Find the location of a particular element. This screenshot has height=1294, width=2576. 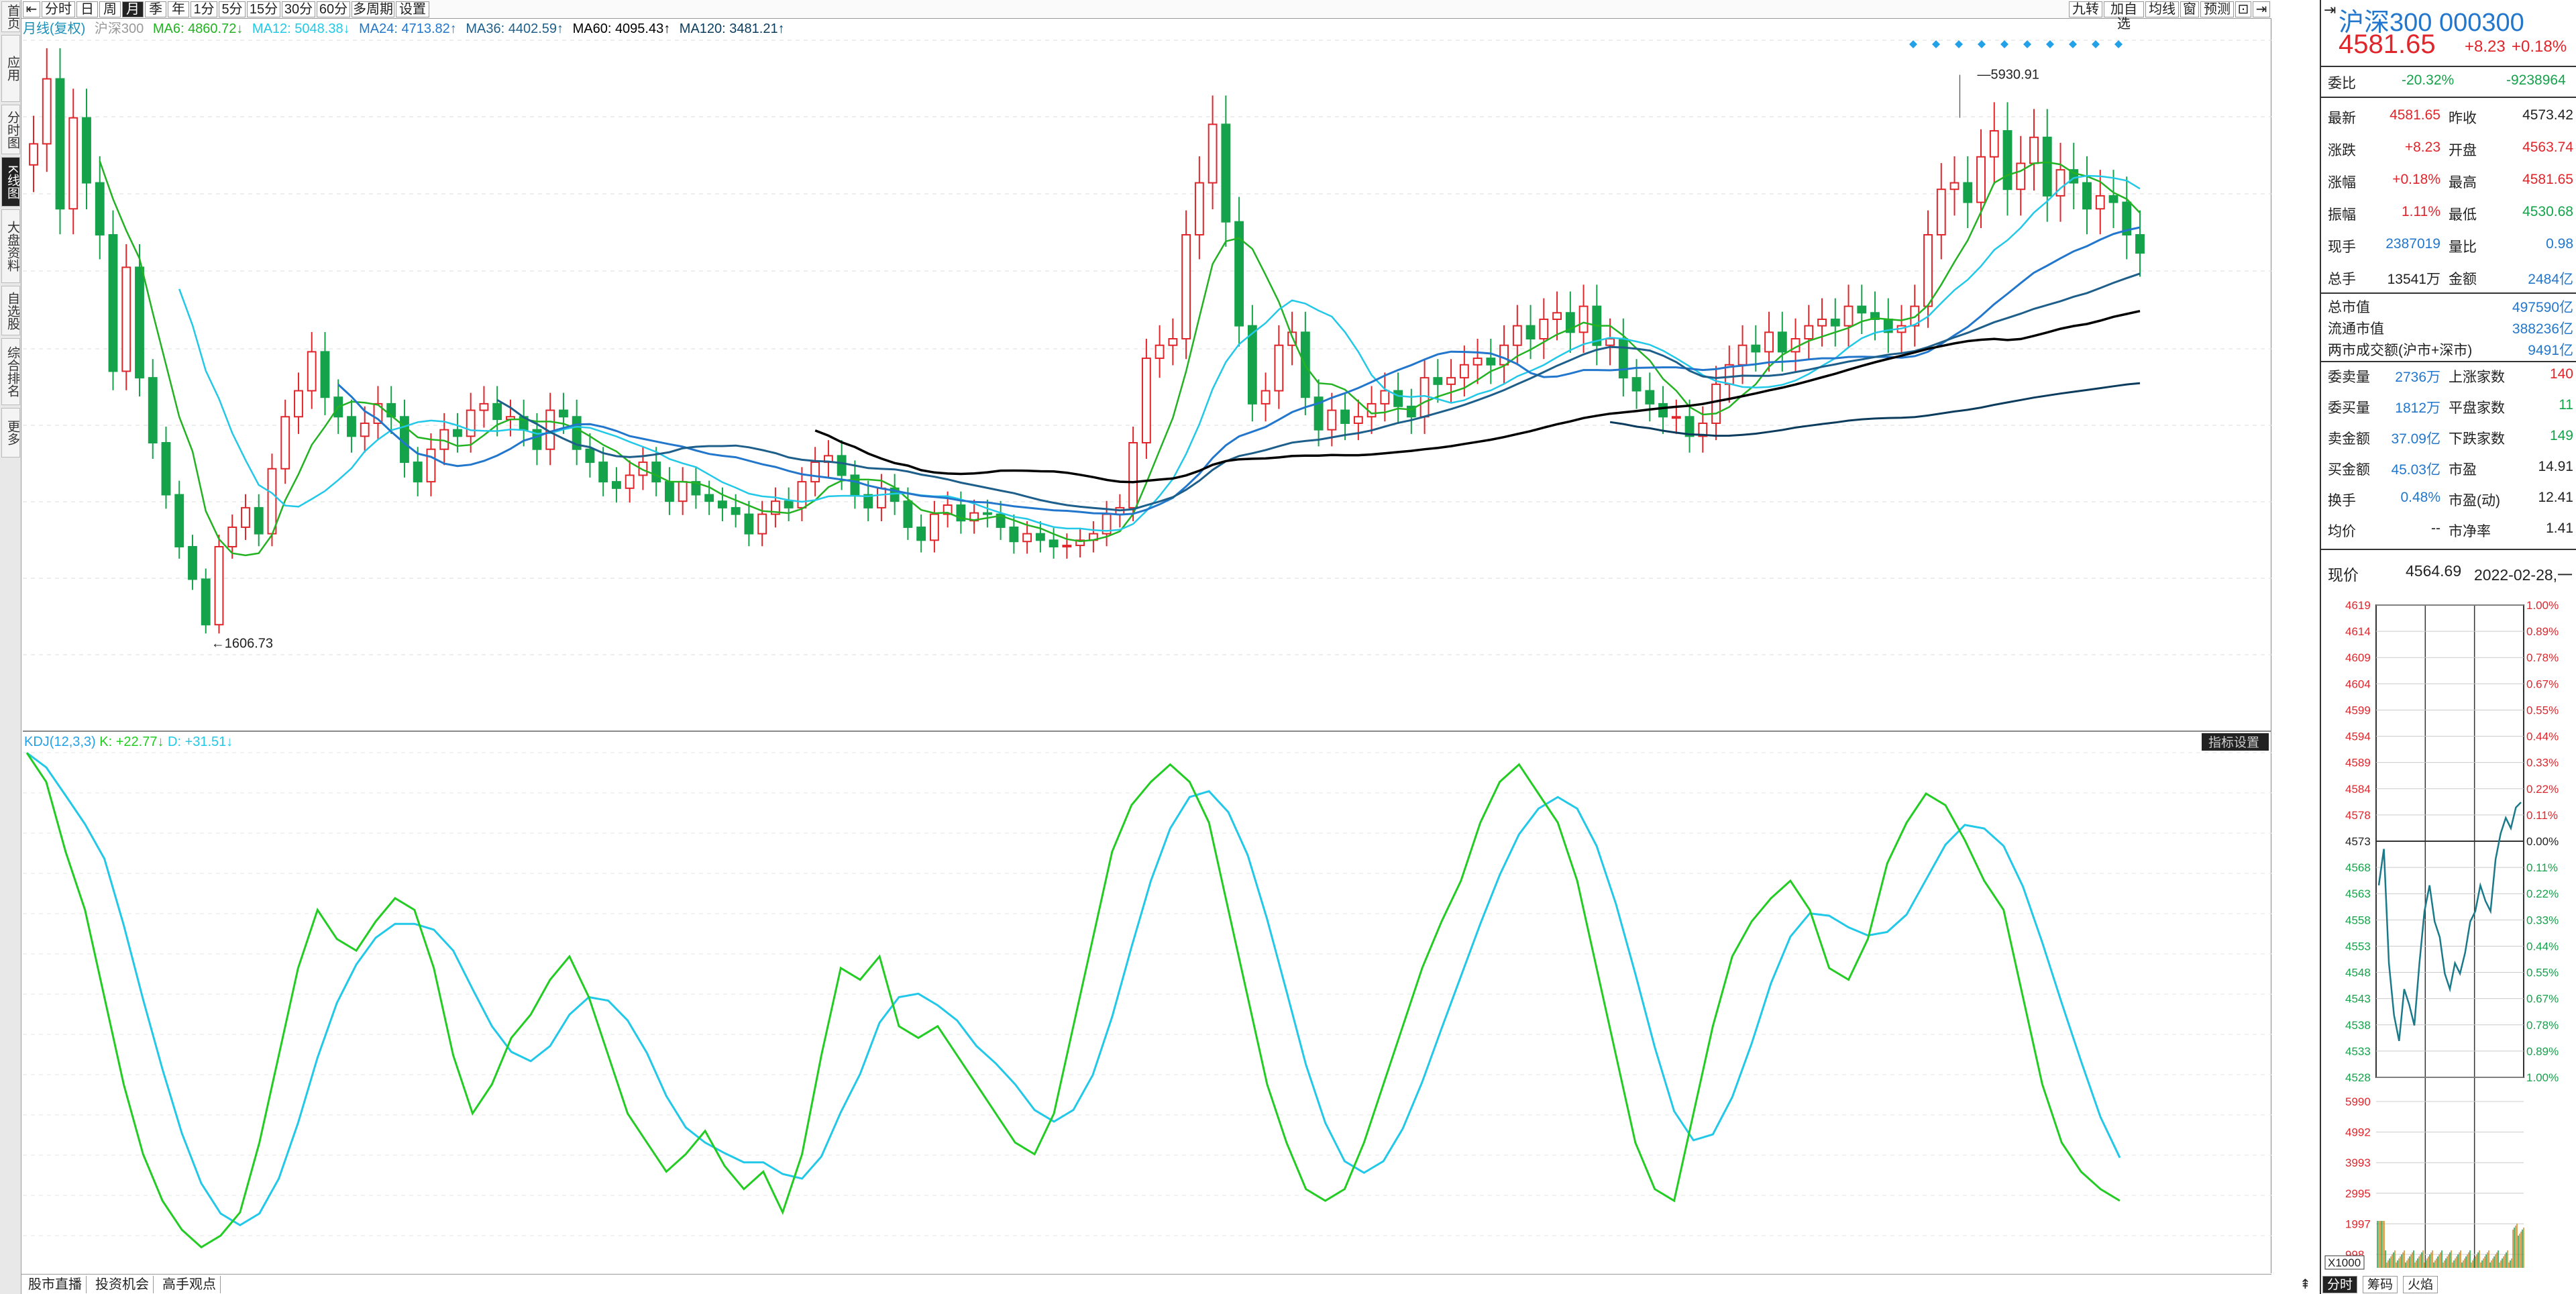

period-tab: 15分 is located at coordinates (263, 9).